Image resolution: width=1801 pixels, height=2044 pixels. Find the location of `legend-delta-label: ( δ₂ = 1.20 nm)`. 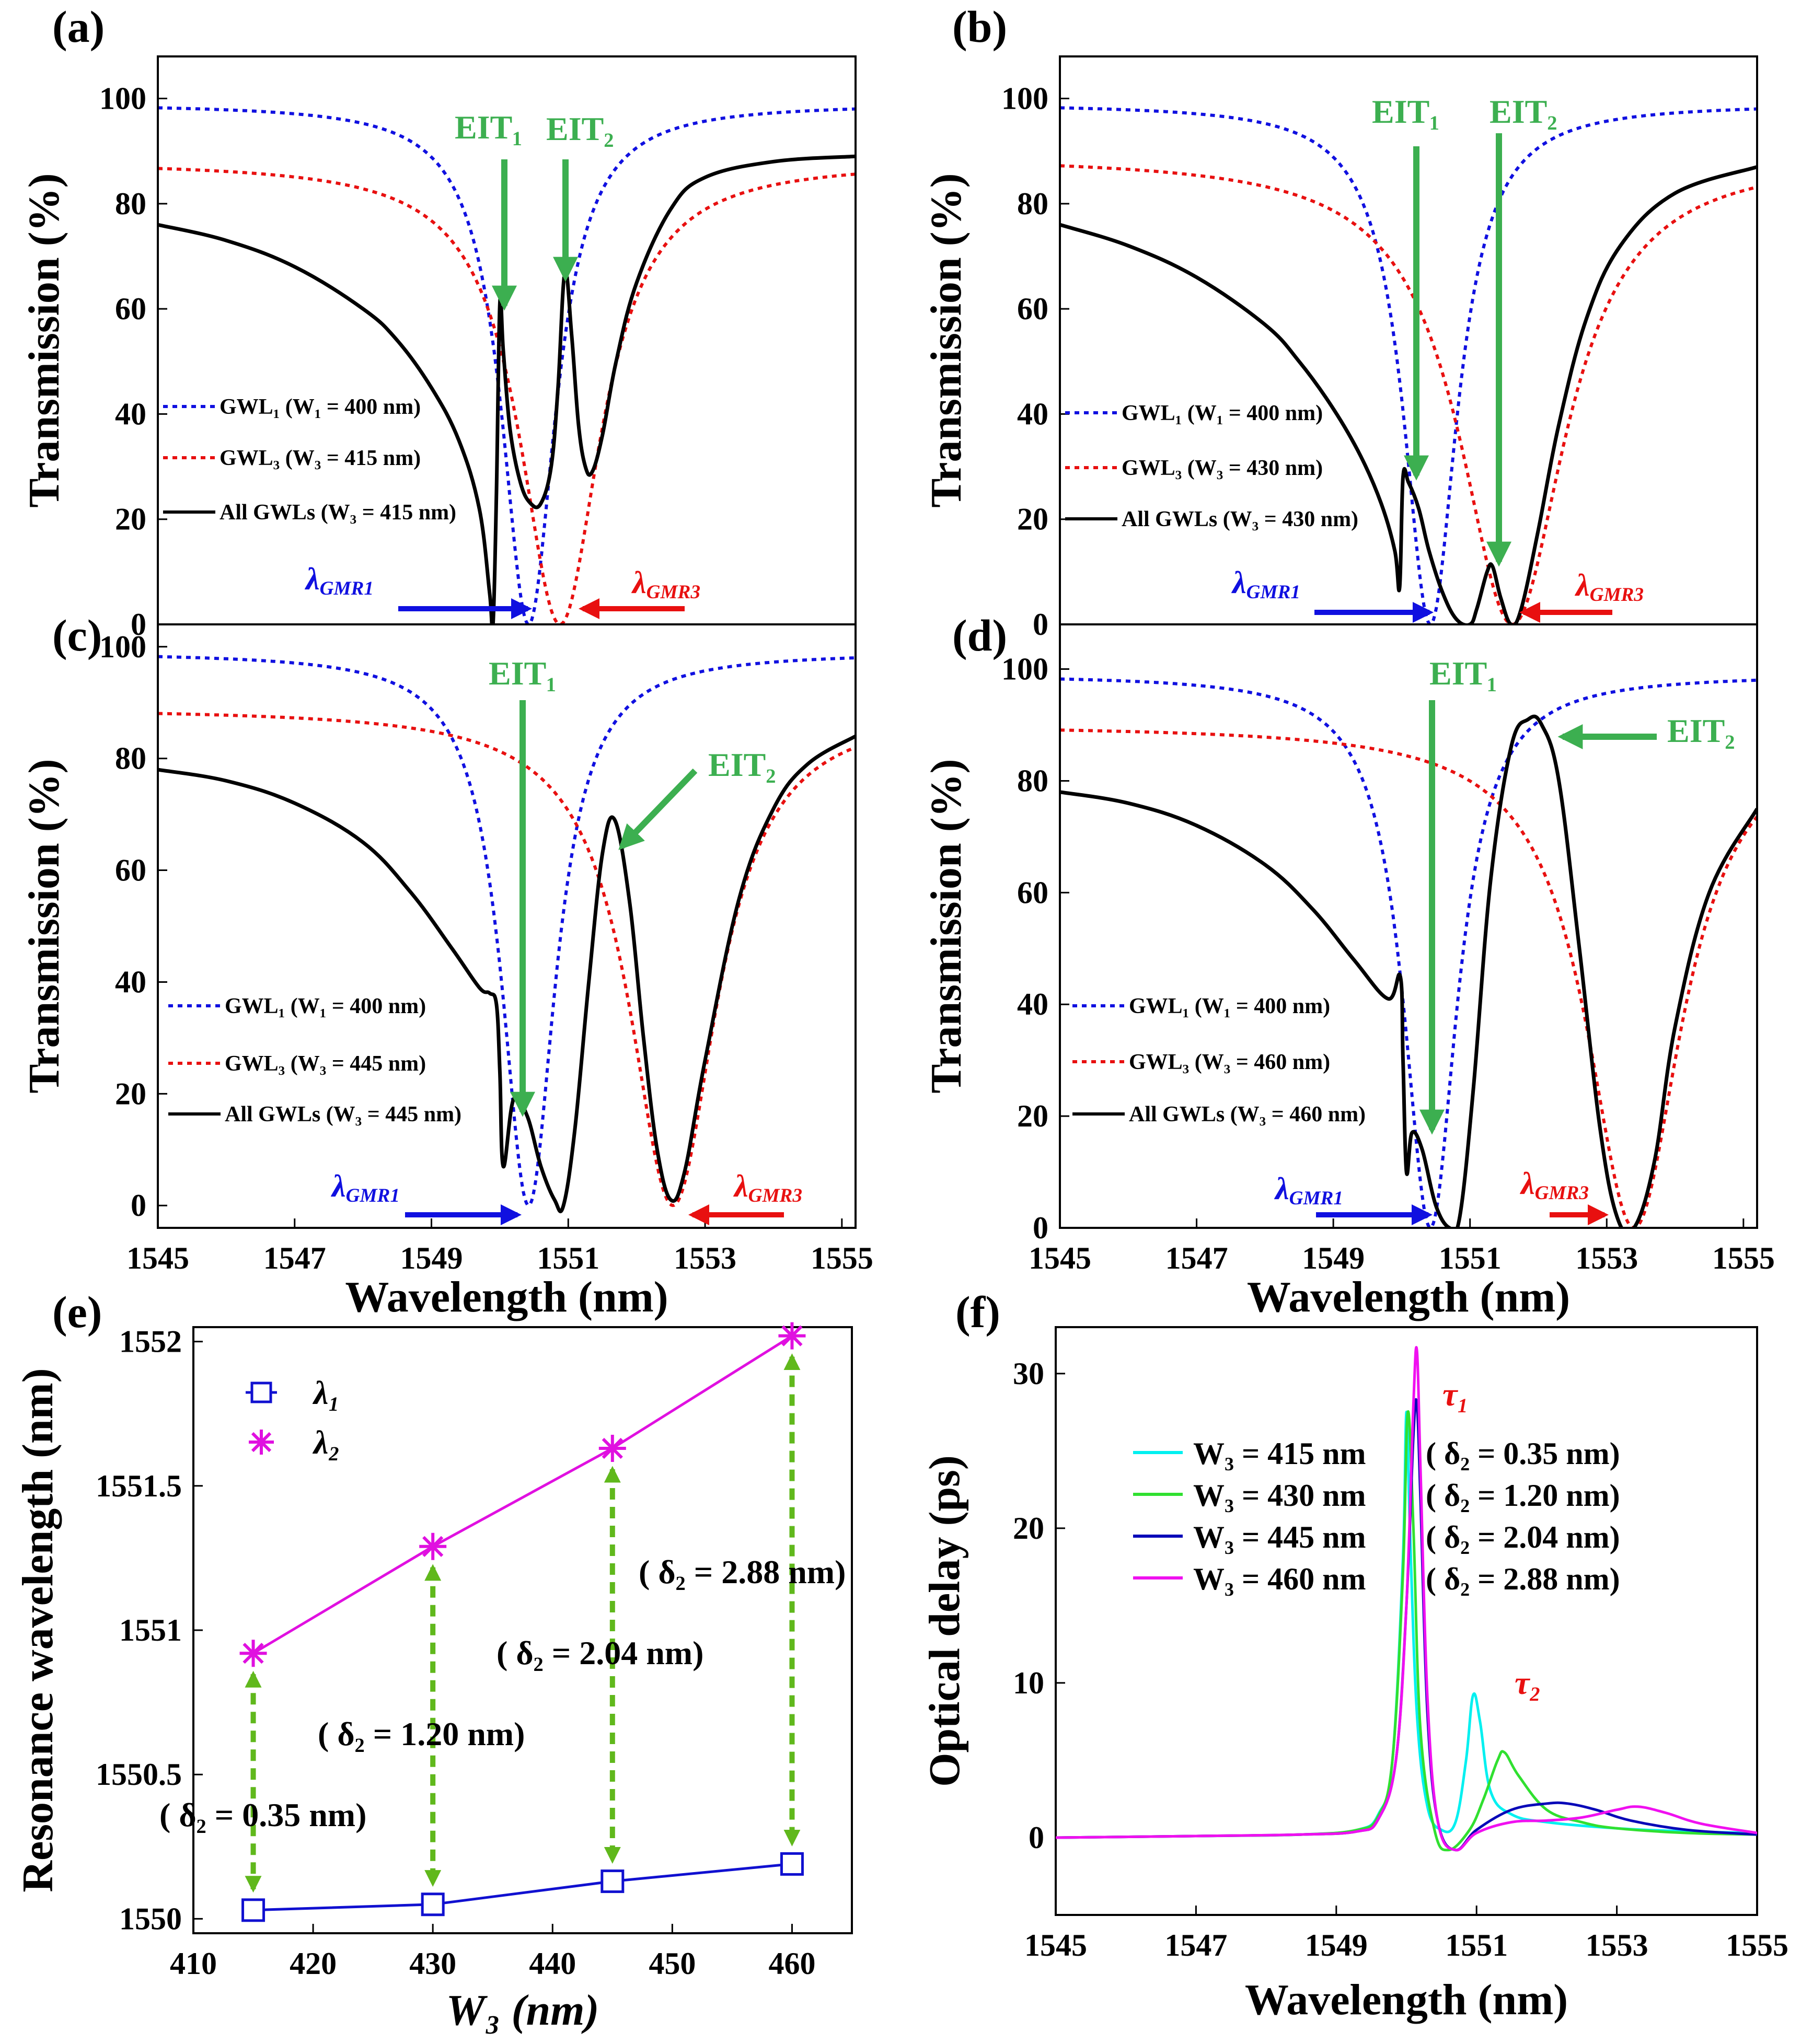

legend-delta-label: ( δ₂ = 1.20 nm) is located at coordinates (1523, 1495).